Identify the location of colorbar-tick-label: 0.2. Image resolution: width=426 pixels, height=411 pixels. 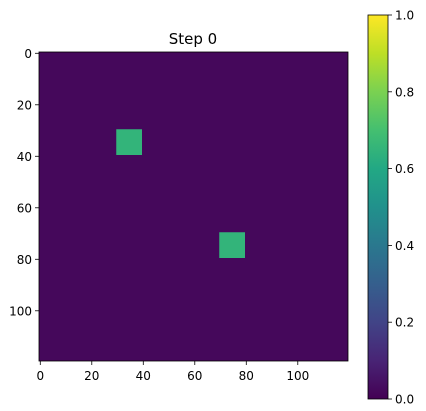
(404, 323).